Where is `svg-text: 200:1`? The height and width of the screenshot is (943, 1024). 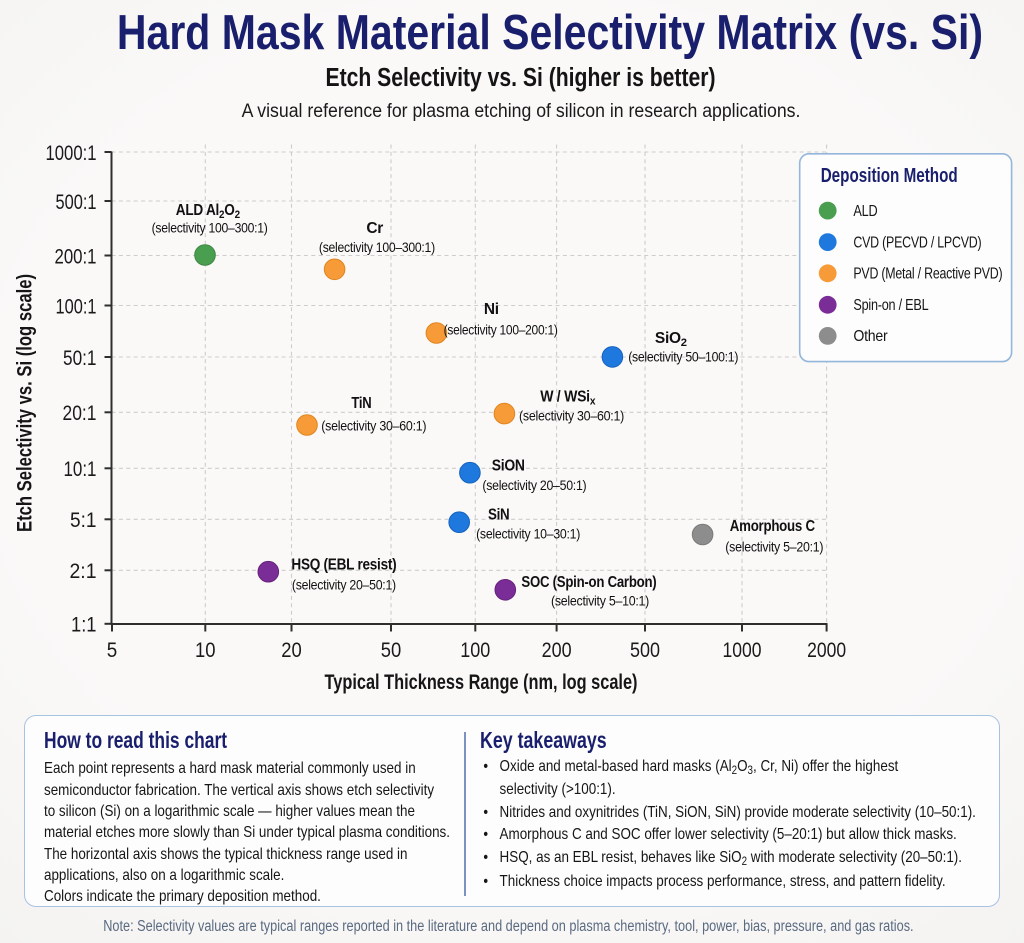 svg-text: 200:1 is located at coordinates (76, 256).